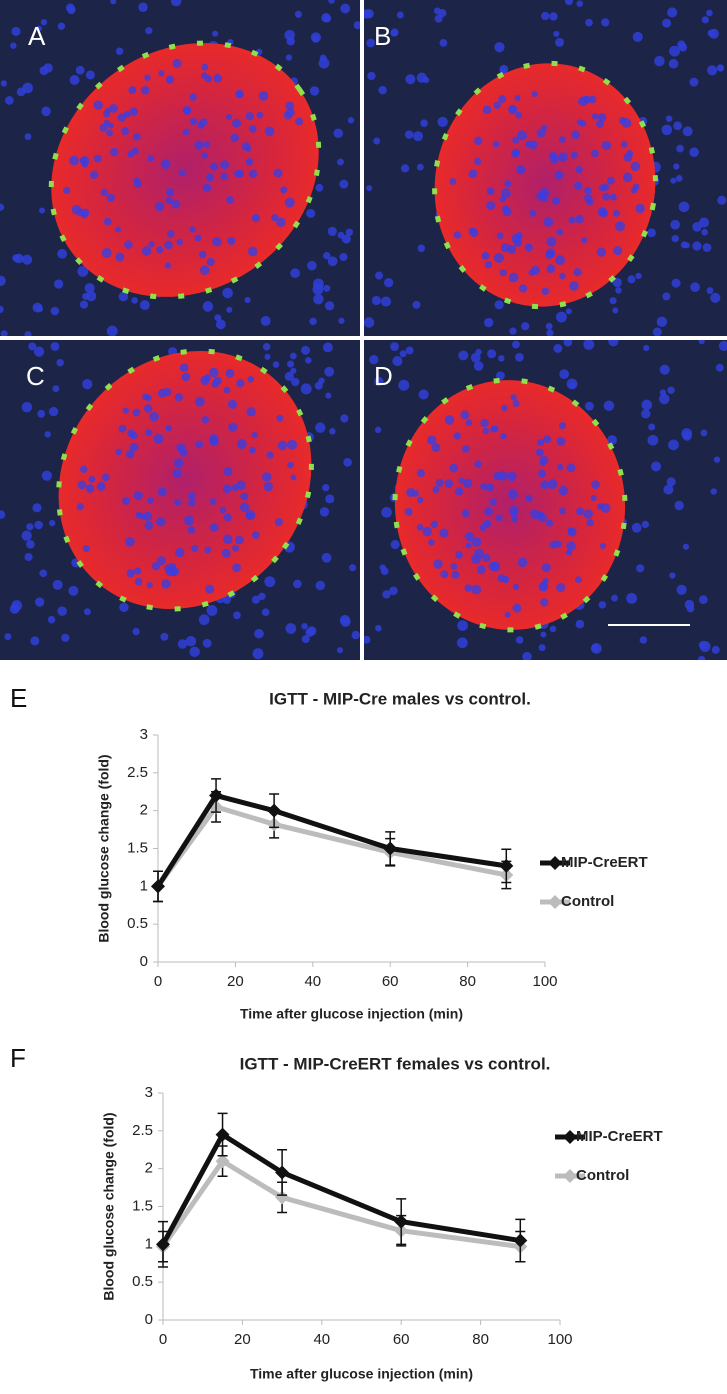  I want to click on legend-marker, so click(555, 863).